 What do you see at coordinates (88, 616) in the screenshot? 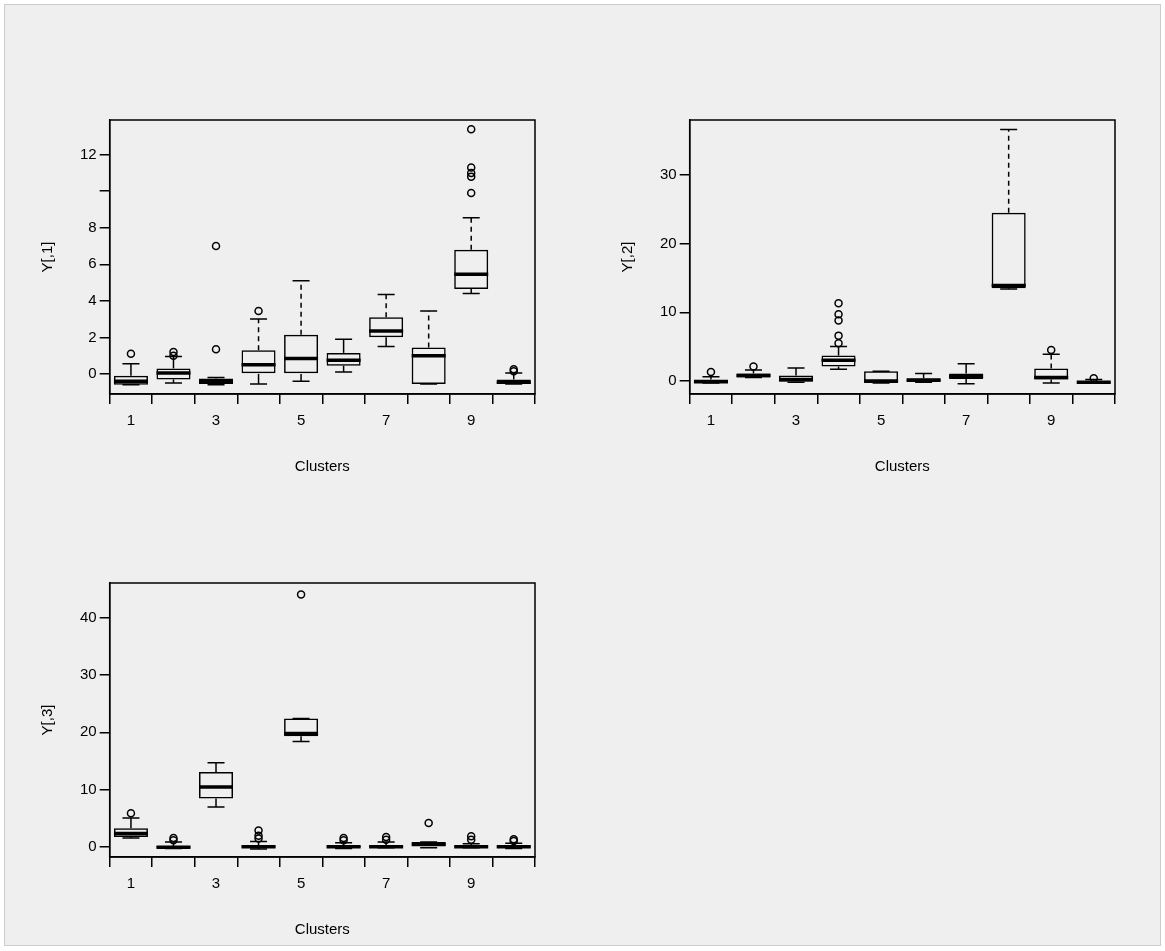
I see `y-tick-label: 40` at bounding box center [88, 616].